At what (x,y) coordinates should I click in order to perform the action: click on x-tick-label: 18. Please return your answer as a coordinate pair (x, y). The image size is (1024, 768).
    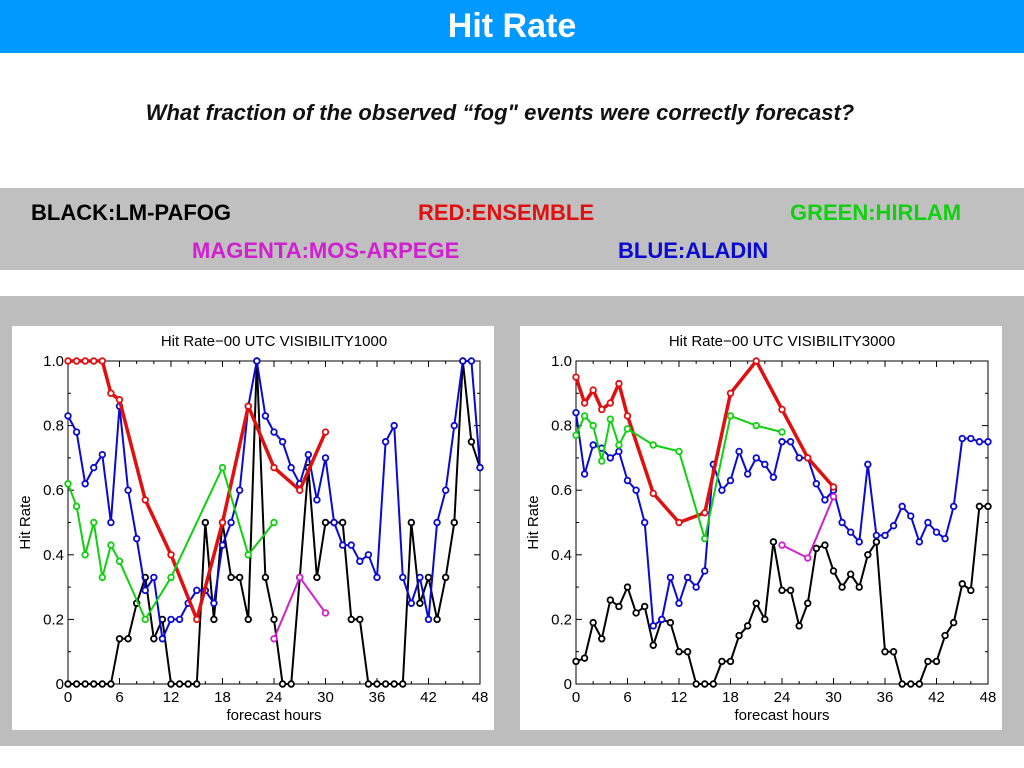
    Looking at the image, I should click on (730, 697).